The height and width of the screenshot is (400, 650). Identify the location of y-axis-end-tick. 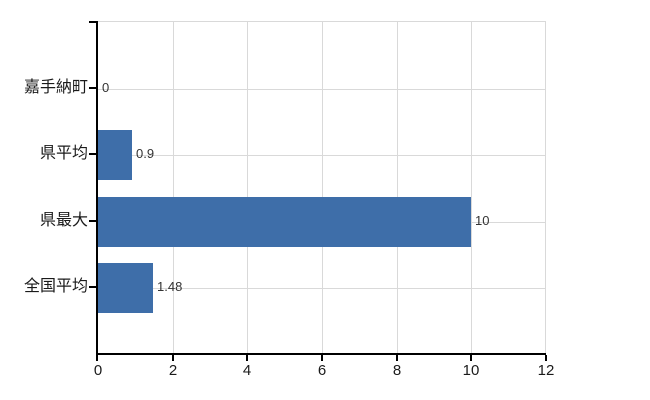
(92, 22).